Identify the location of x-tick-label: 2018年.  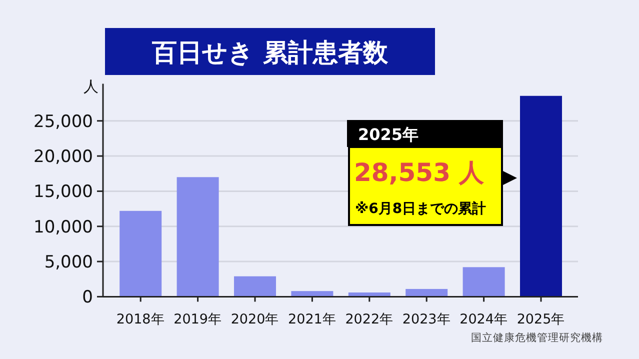
(140, 320).